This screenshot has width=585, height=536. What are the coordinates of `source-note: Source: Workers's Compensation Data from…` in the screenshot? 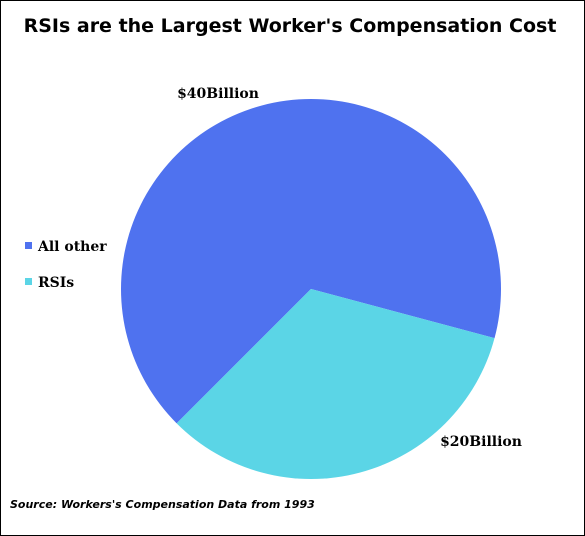 It's located at (162, 504).